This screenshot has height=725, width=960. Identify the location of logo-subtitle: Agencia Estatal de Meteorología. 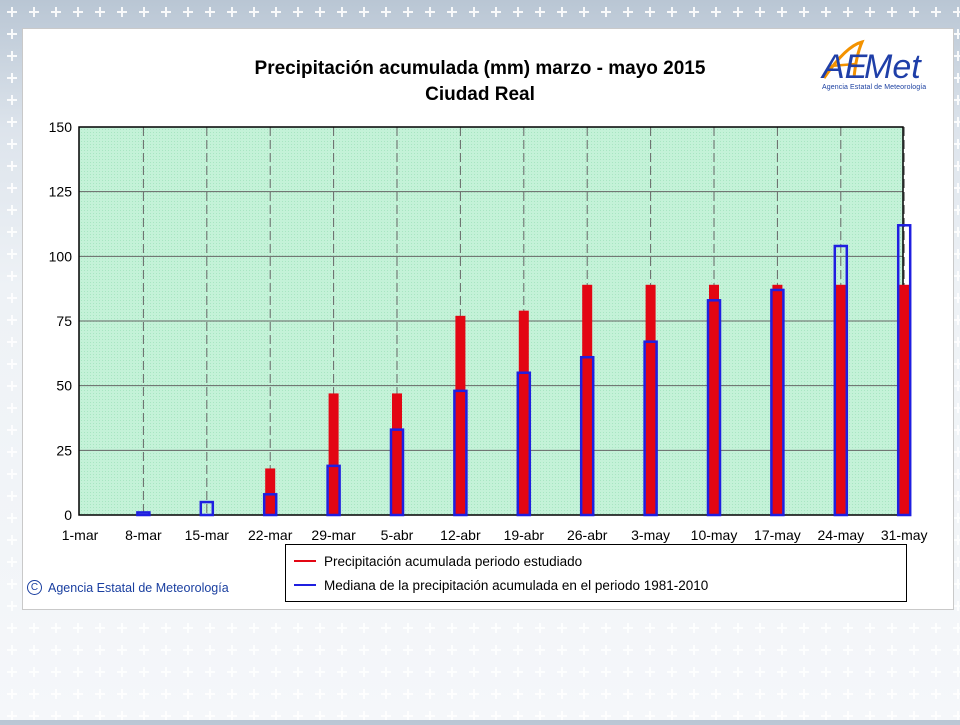
(874, 87).